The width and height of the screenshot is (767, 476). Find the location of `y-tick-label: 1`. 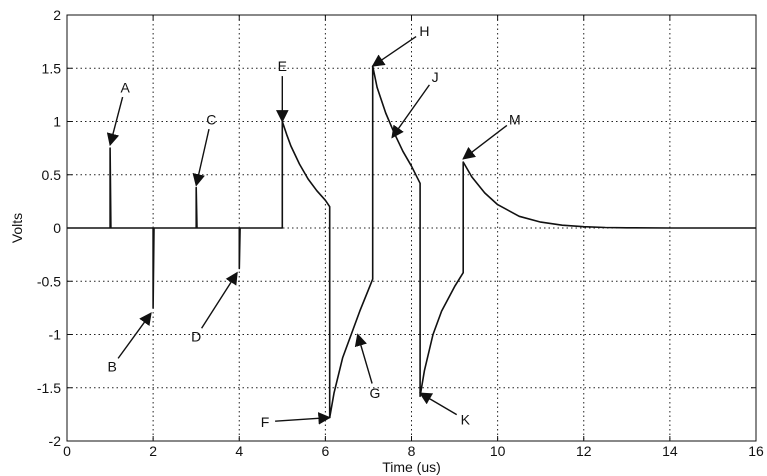

y-tick-label: 1 is located at coordinates (57, 122).